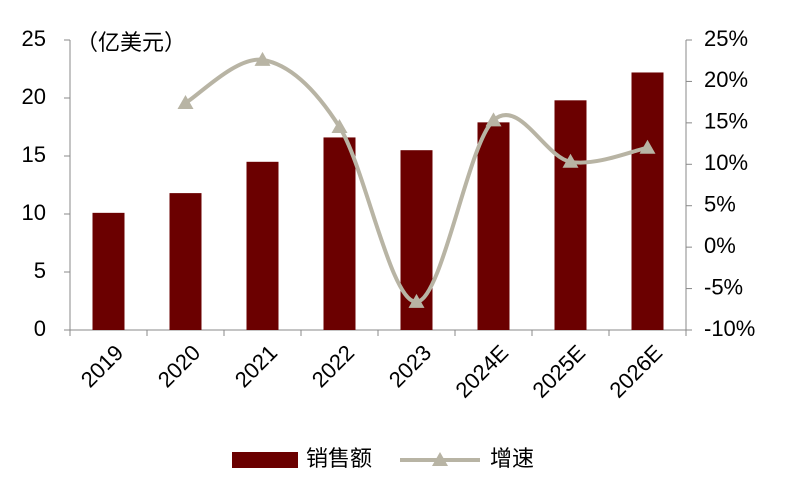 The width and height of the screenshot is (794, 484). Describe the element at coordinates (720, 245) in the screenshot. I see `y2-tick-label: 0%` at that location.